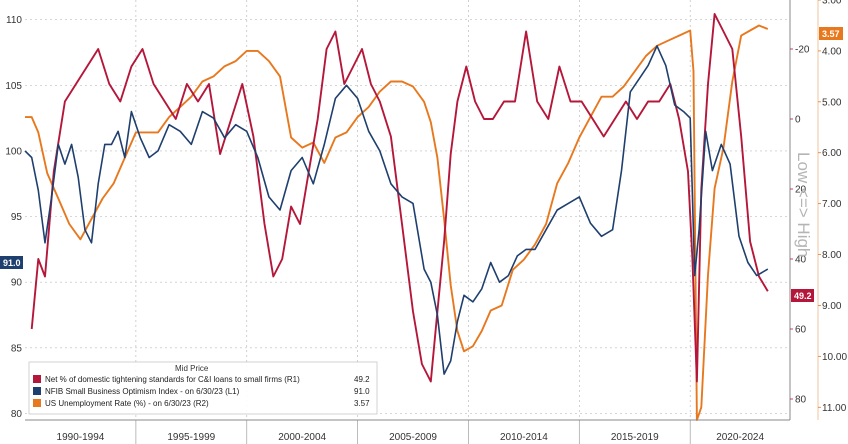 This screenshot has height=444, width=848. I want to click on left-tick-label: 100, so click(13, 151).